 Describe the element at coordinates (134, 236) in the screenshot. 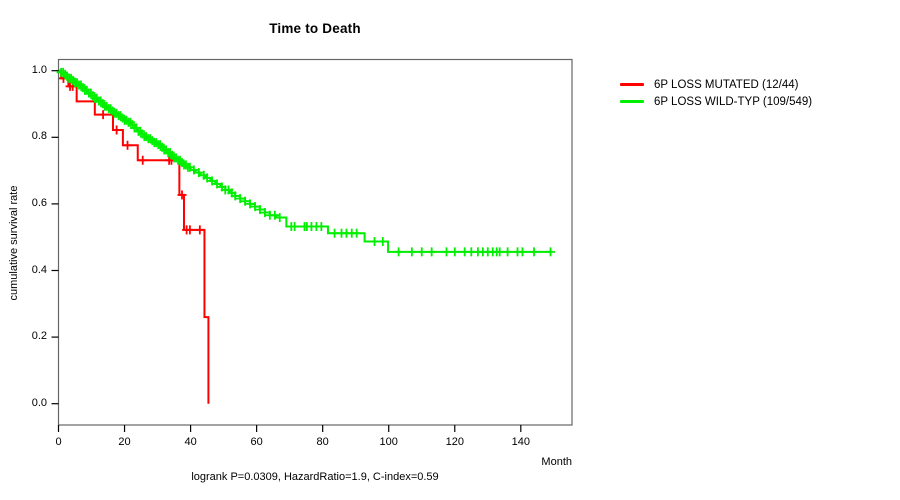

I see `km-curve-mutated` at that location.